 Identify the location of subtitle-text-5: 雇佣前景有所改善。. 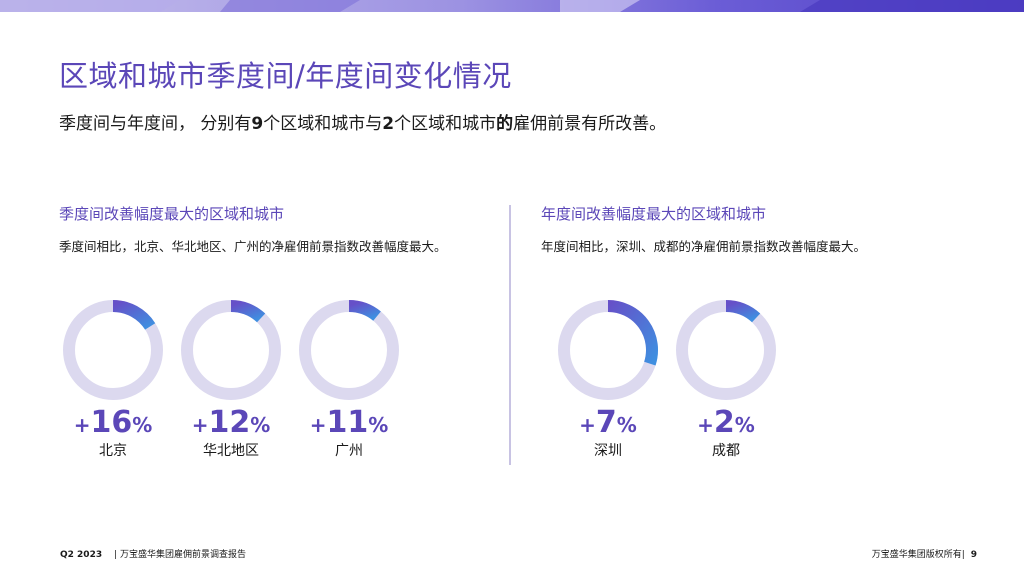
(590, 124).